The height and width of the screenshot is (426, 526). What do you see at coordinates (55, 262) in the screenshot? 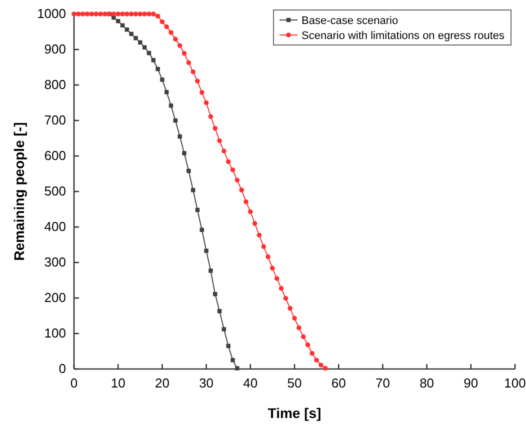
I see `y-tick-label: 300` at bounding box center [55, 262].